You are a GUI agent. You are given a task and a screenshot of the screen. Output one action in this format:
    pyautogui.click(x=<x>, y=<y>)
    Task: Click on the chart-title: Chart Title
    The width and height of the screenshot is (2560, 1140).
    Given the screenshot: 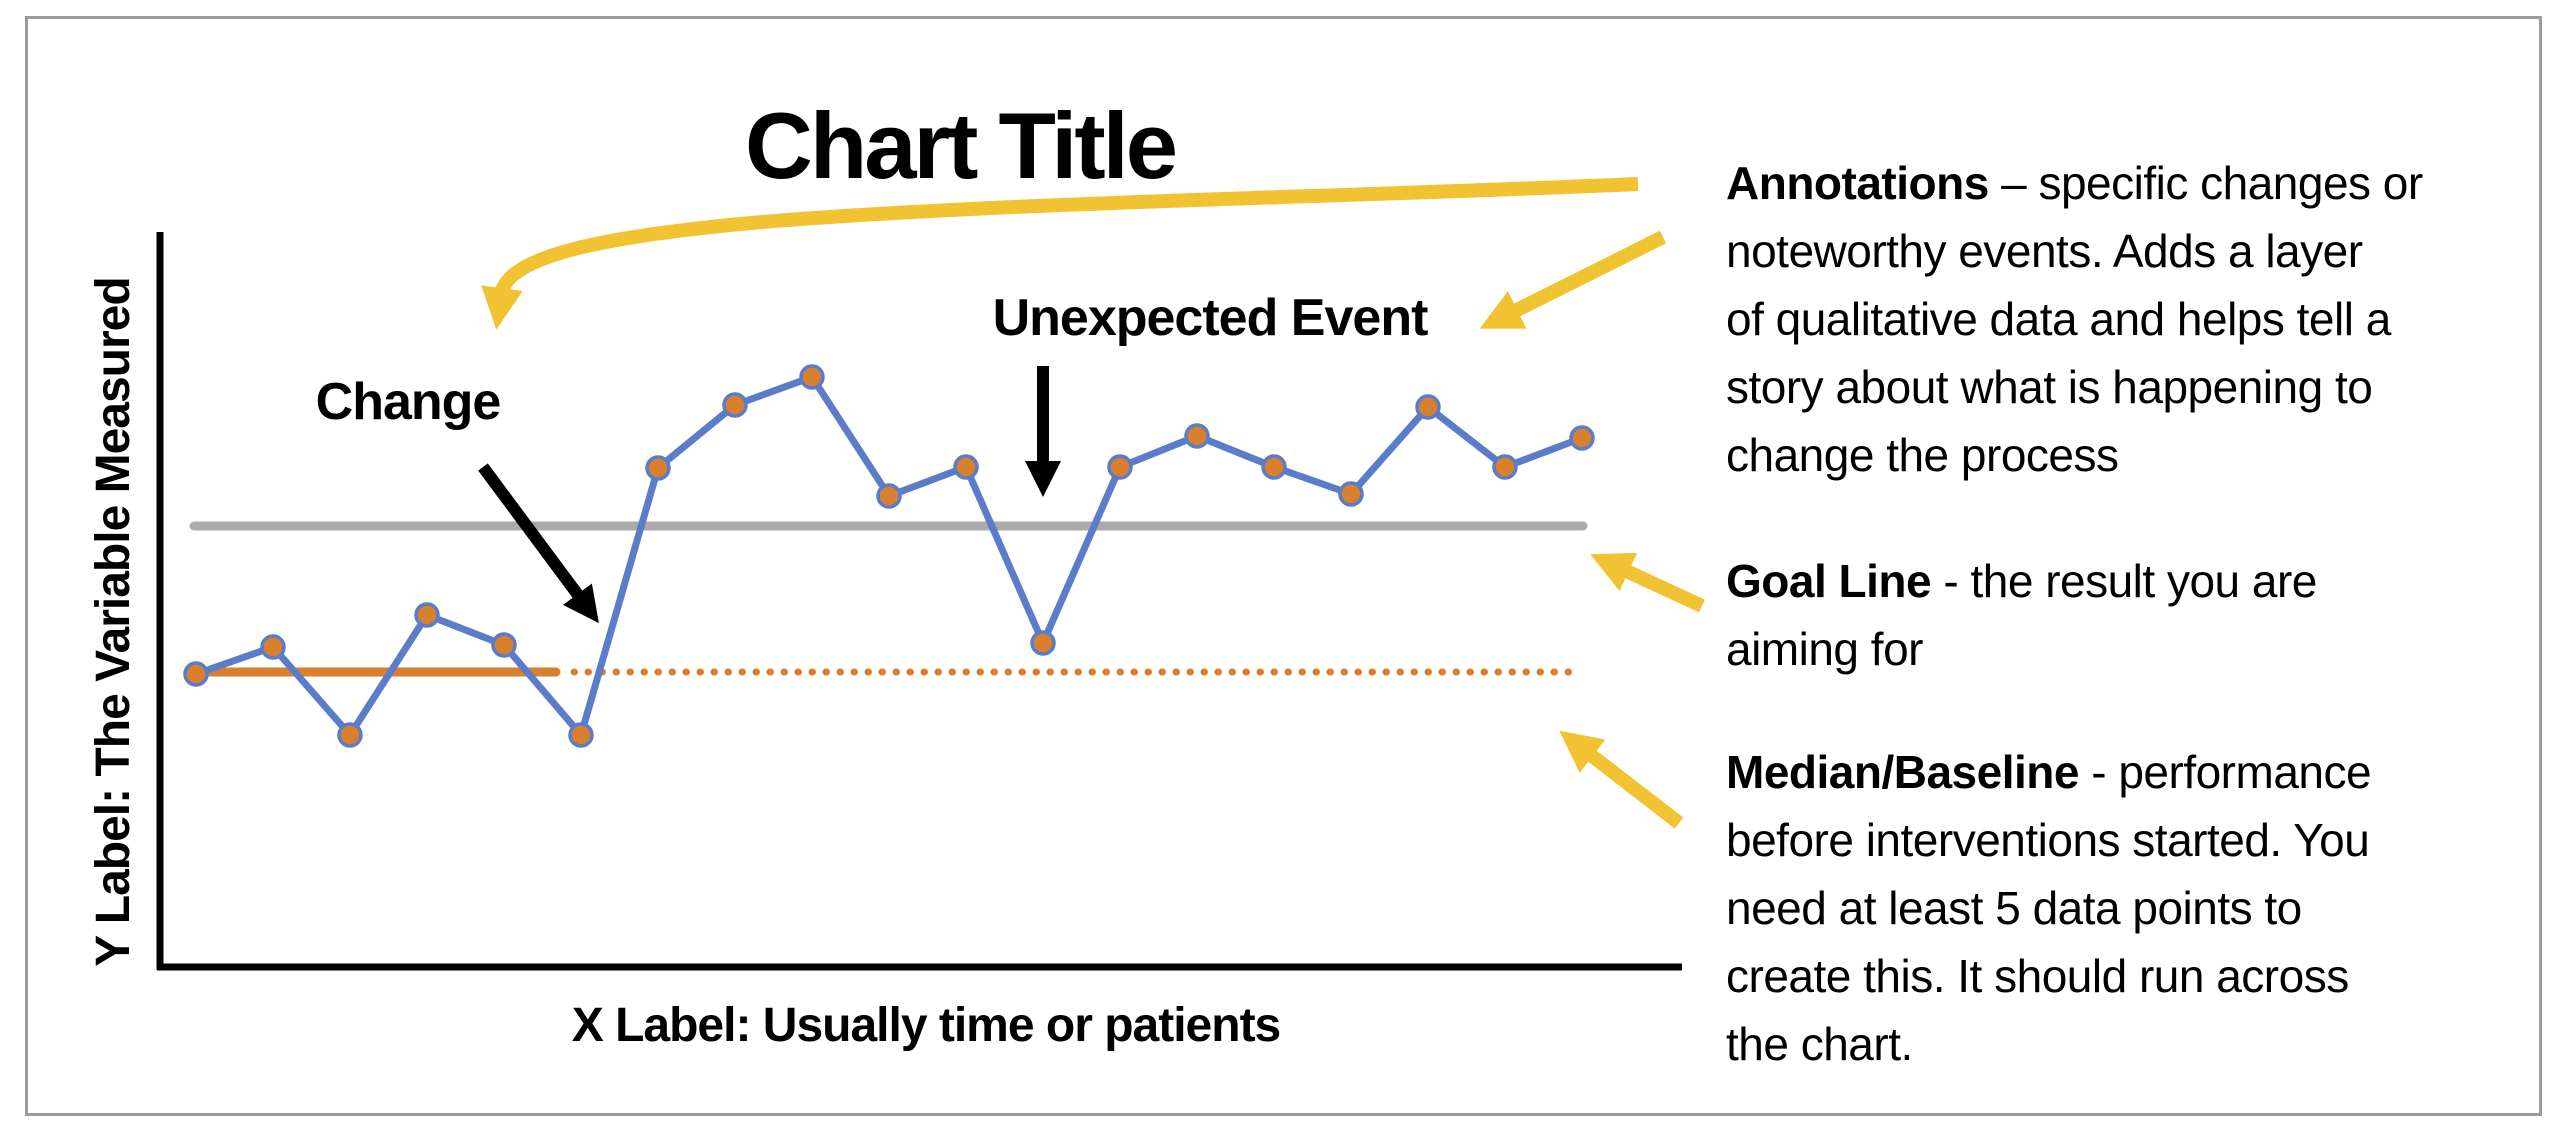 What is the action you would take?
    pyautogui.click(x=961, y=145)
    